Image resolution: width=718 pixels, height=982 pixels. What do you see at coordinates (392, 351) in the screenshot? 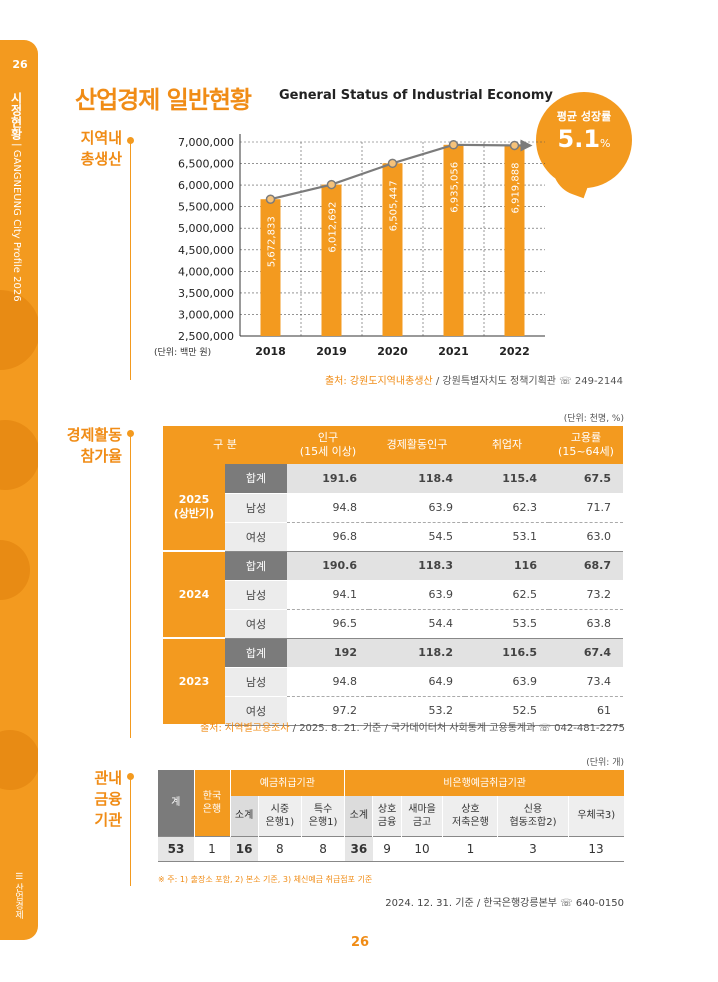
I see `x-tick-label: 2020` at bounding box center [392, 351].